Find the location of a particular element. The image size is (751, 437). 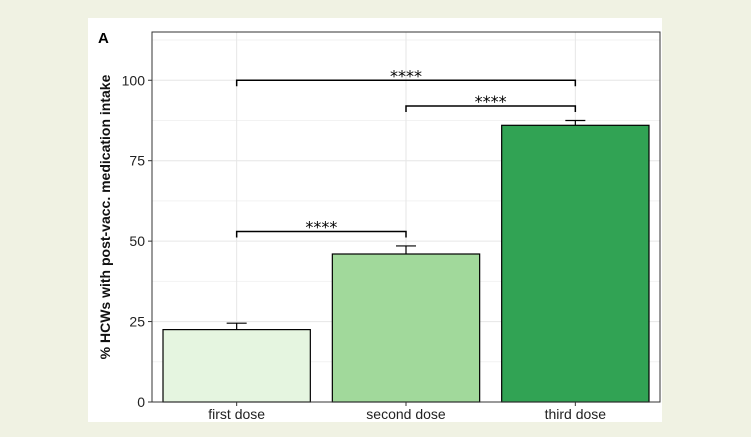

x-axis: first dose second dose third dose is located at coordinates (407, 412).